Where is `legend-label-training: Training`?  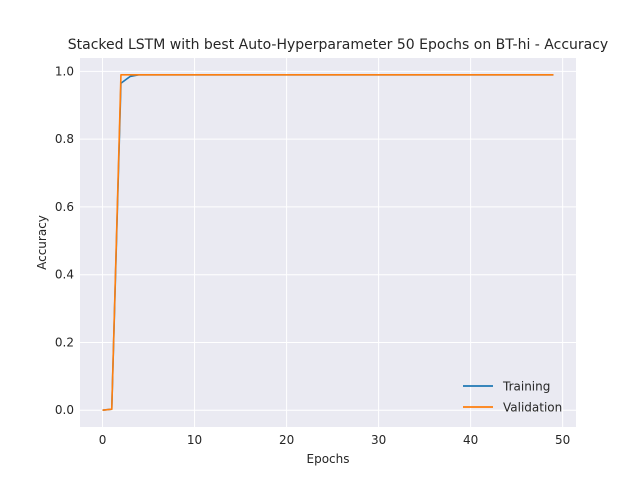
legend-label-training: Training is located at coordinates (526, 387).